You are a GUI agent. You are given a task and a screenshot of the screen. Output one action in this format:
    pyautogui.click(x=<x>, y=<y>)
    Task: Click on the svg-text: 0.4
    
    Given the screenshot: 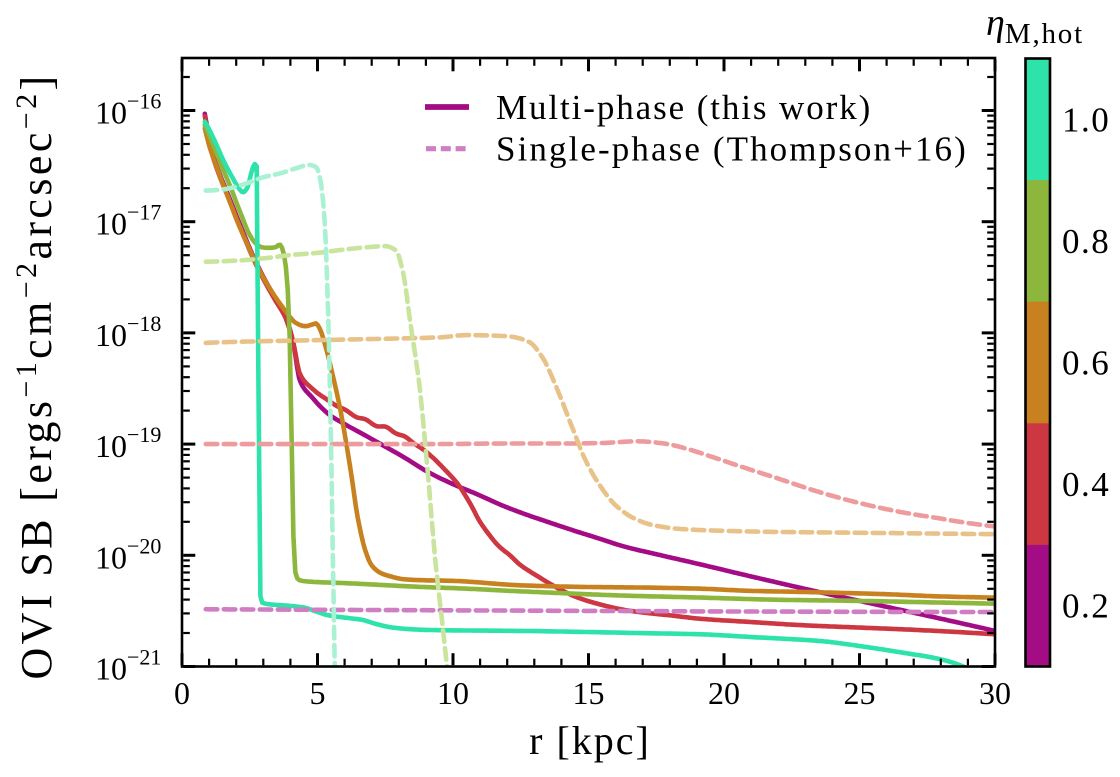 What is the action you would take?
    pyautogui.click(x=1086, y=484)
    